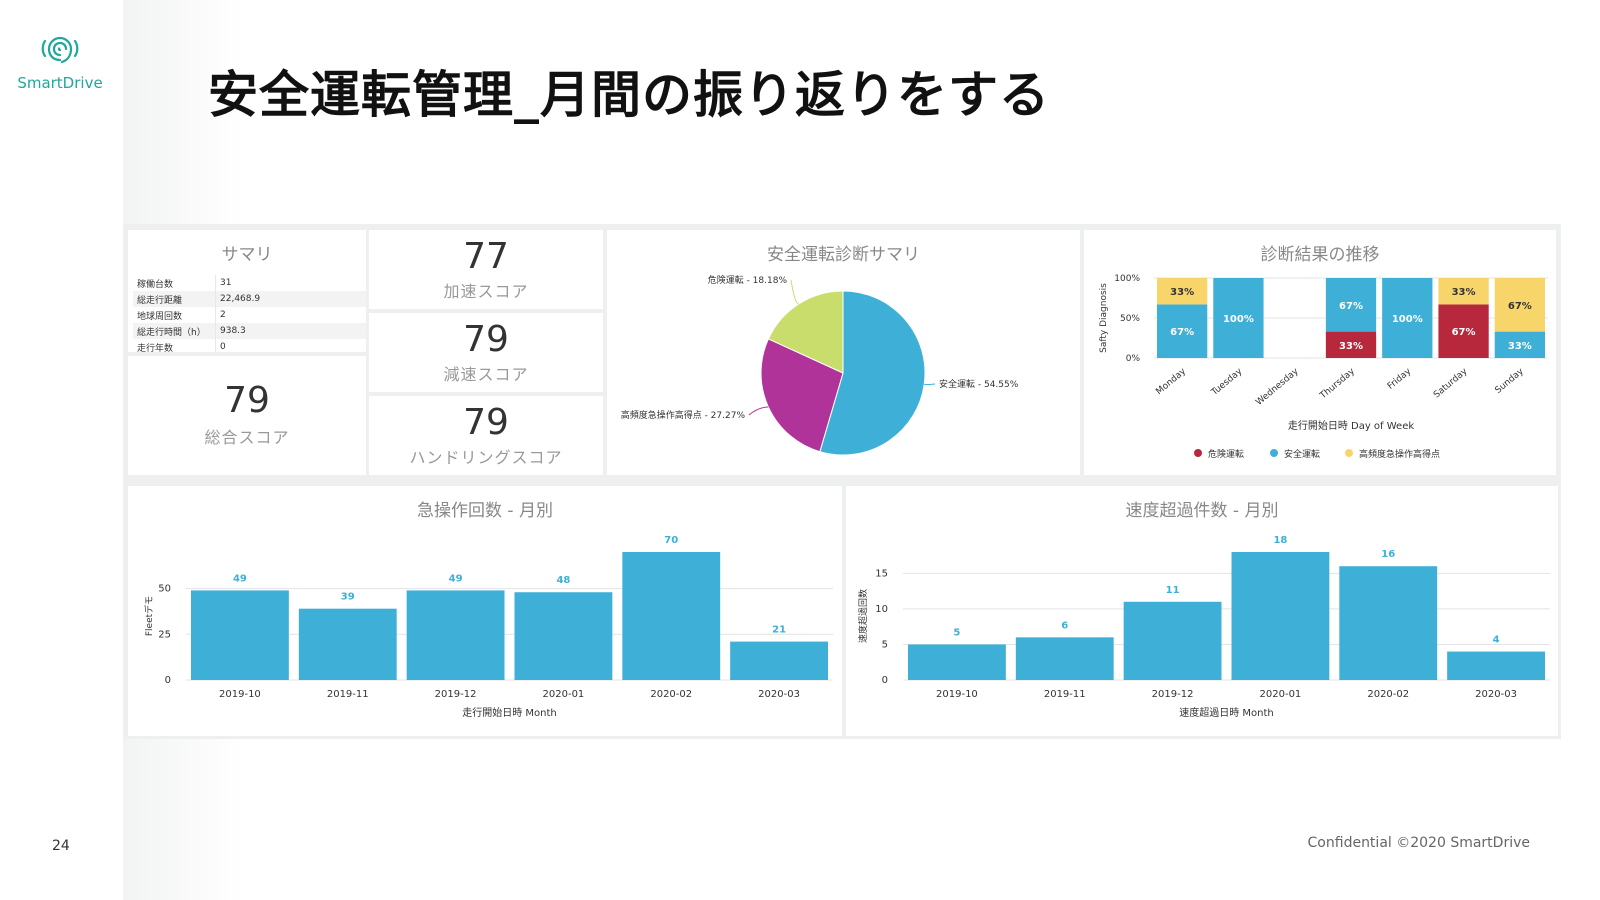 The height and width of the screenshot is (900, 1600). I want to click on summary-label: 走行年数, so click(174, 345).